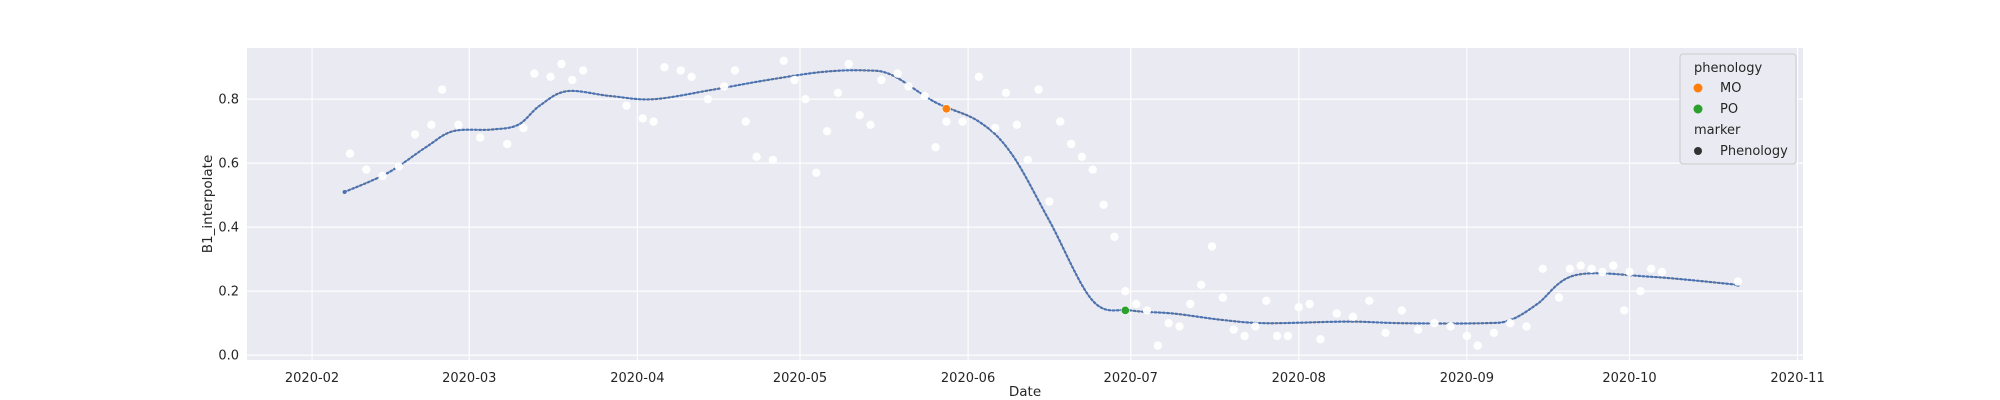 The image size is (2000, 400). I want to click on x-tick-label: 2020-10, so click(1629, 378).